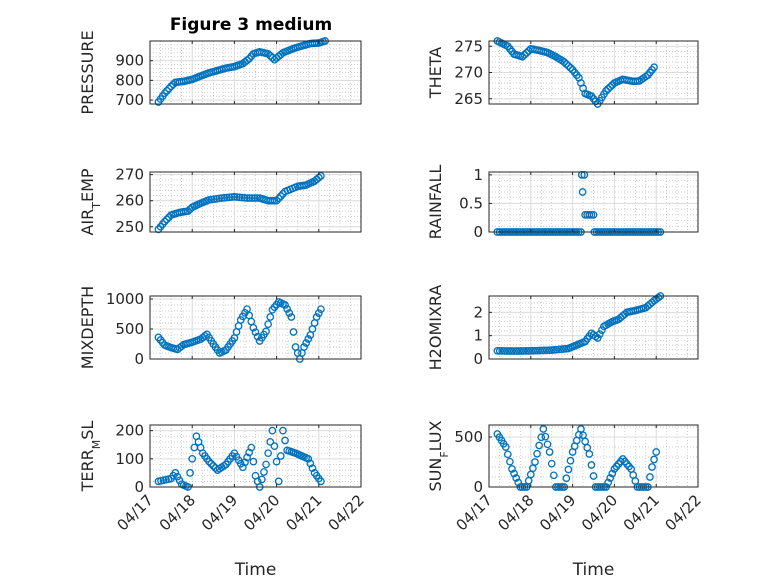  I want to click on y-tick-label: 800, so click(129, 80).